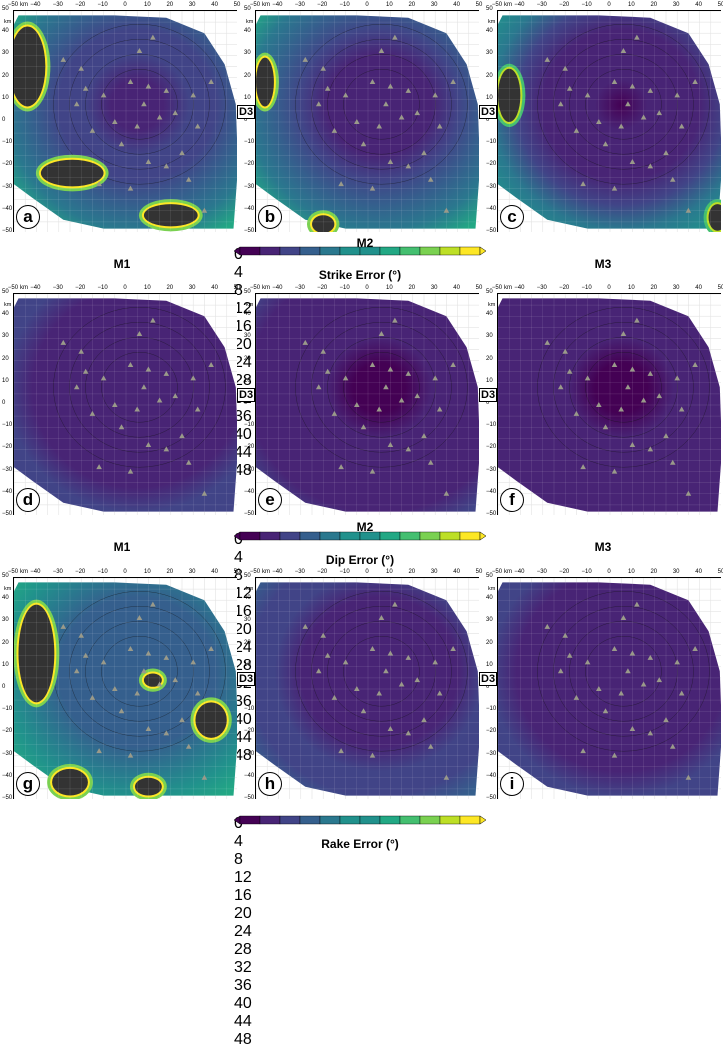 This screenshot has height=1049, width=723. What do you see at coordinates (238, 557) in the screenshot?
I see `colorbar-tick-label: 4` at bounding box center [238, 557].